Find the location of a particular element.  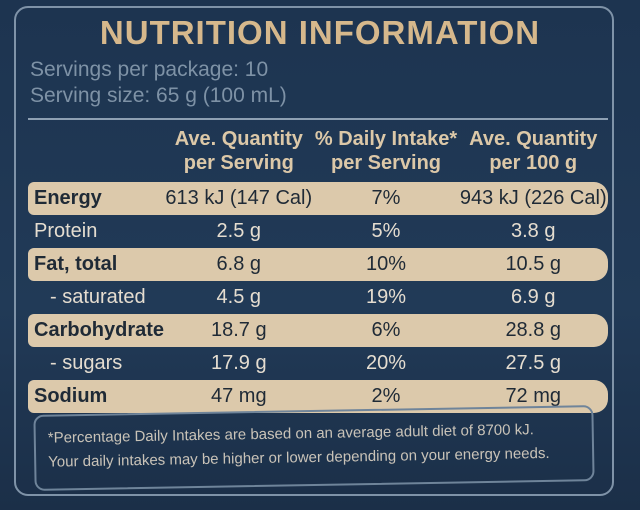

nutrient-value: 27.5 g is located at coordinates (533, 363).